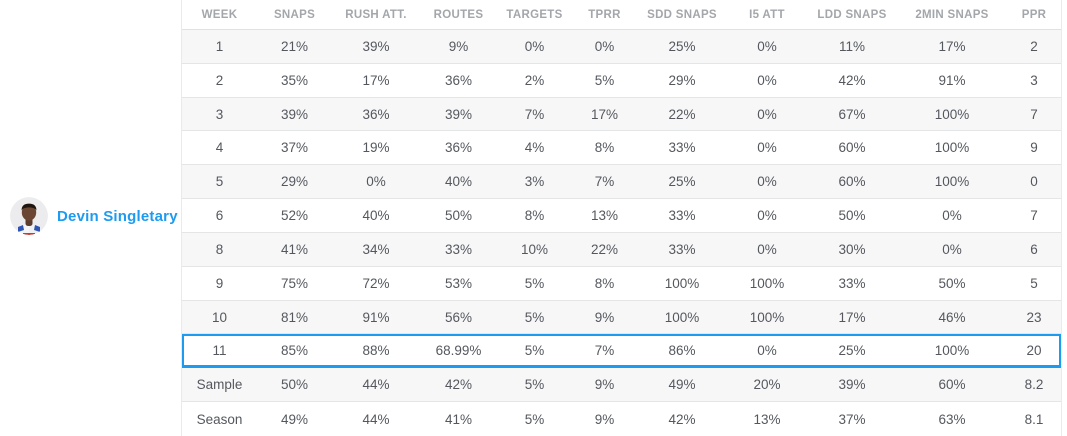 Image resolution: width=1067 pixels, height=436 pixels. Describe the element at coordinates (621, 114) in the screenshot. I see `table-row-3: 3 39% 36% 39% 7% 17% 22% 0% 67% 100% 7` at that location.